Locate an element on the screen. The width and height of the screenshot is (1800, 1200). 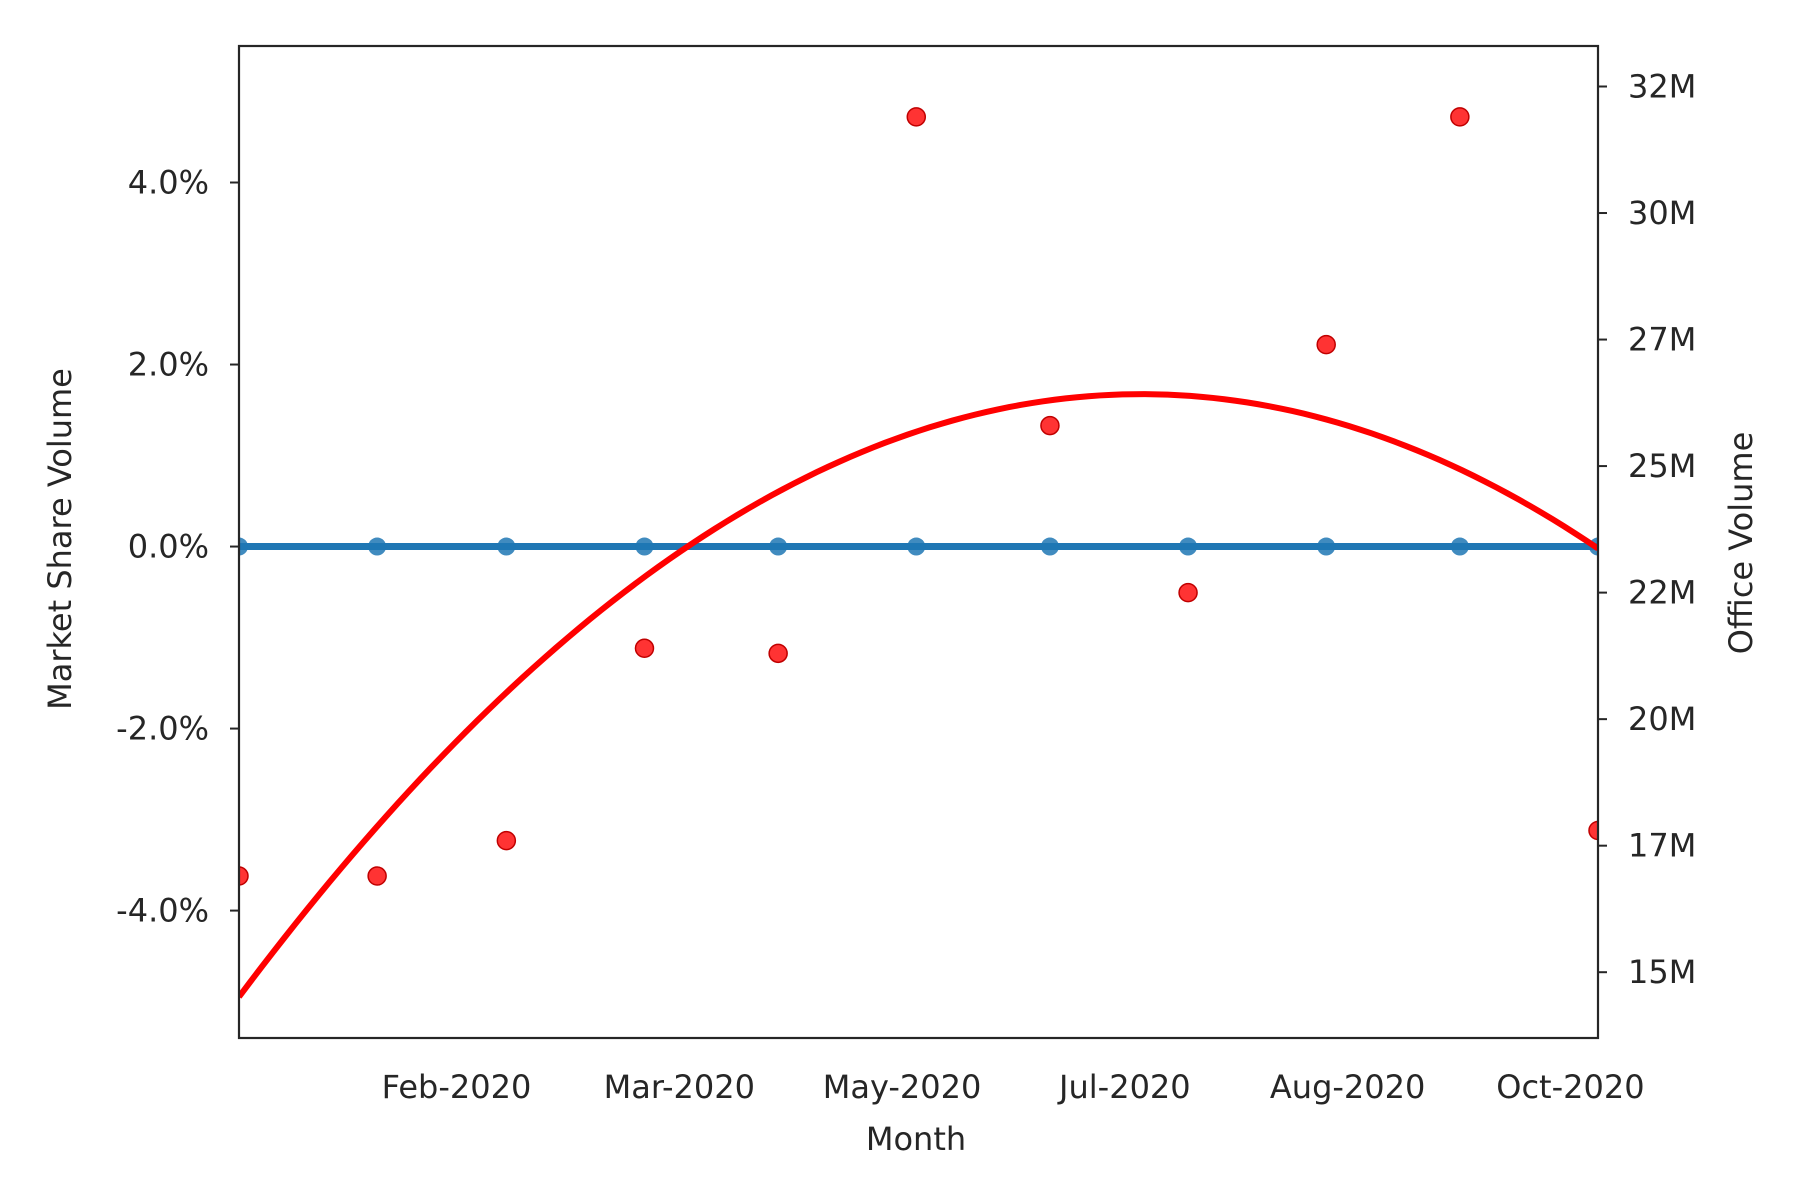
left-y-axis-label: Market Share Volume is located at coordinates (60, 539).